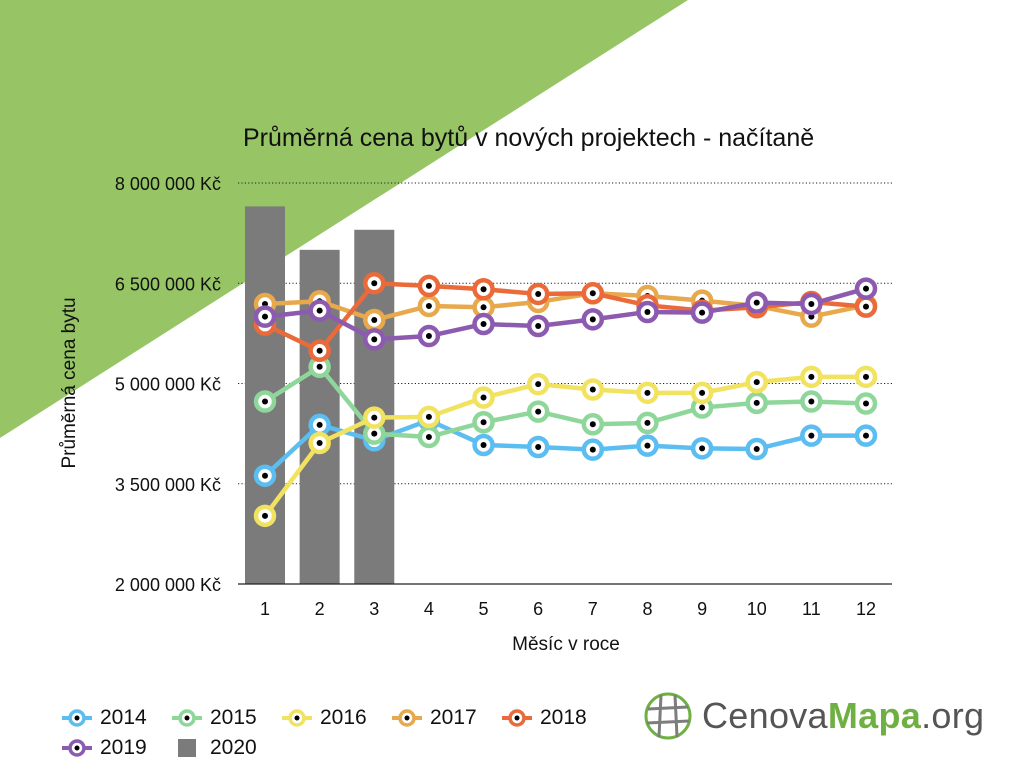  Describe the element at coordinates (320, 609) in the screenshot. I see `x-tick-label: 2` at that location.